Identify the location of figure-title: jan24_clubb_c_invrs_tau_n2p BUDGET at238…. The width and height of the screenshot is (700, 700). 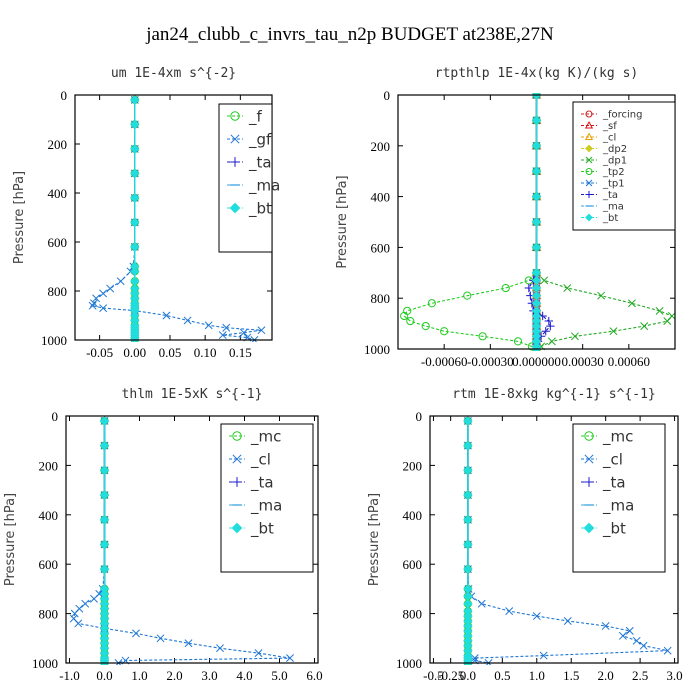
(349, 34).